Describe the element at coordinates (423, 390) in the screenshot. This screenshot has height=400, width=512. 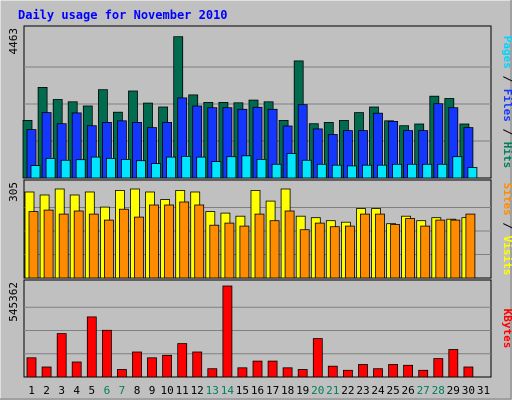
I see `x-tick-label-day-27: 27` at that location.